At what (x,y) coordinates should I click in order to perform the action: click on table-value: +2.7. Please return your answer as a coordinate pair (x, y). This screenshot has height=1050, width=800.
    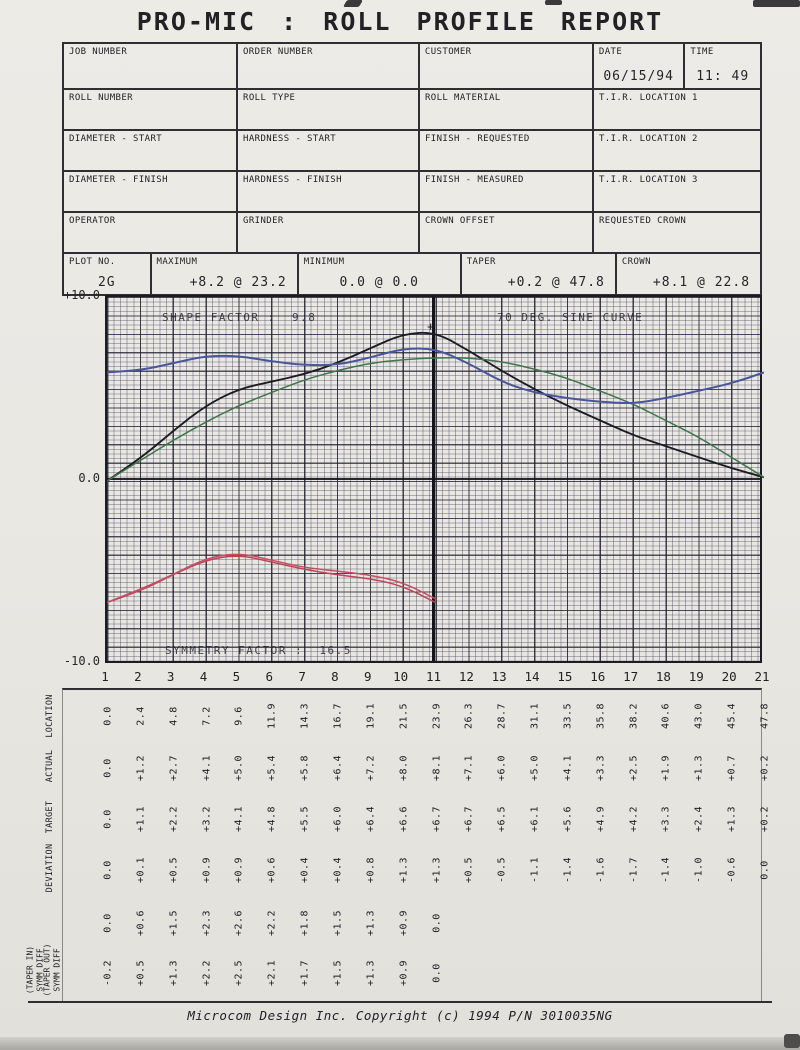
    Looking at the image, I should click on (174, 768).